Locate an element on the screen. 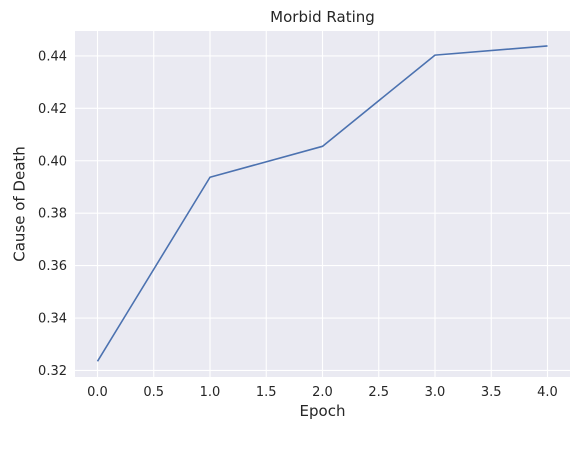  x-axis-ticks: 0.0 0.5 1.0 1.5 2.0 2.5 3.0 3.5 4.0 is located at coordinates (322, 392).